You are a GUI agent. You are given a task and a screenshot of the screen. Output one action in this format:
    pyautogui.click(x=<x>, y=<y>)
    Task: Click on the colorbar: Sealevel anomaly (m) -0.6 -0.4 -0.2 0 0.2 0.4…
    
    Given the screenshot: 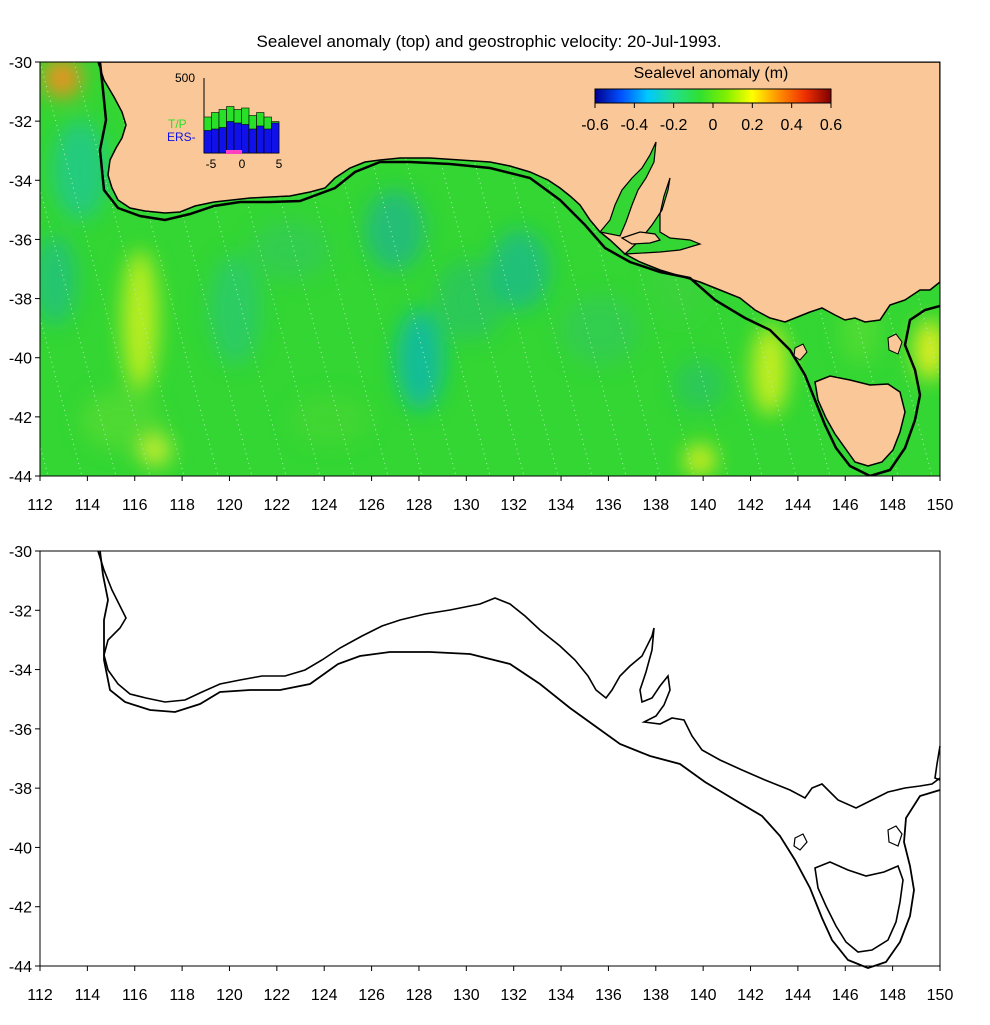 What is the action you would take?
    pyautogui.click(x=711, y=99)
    